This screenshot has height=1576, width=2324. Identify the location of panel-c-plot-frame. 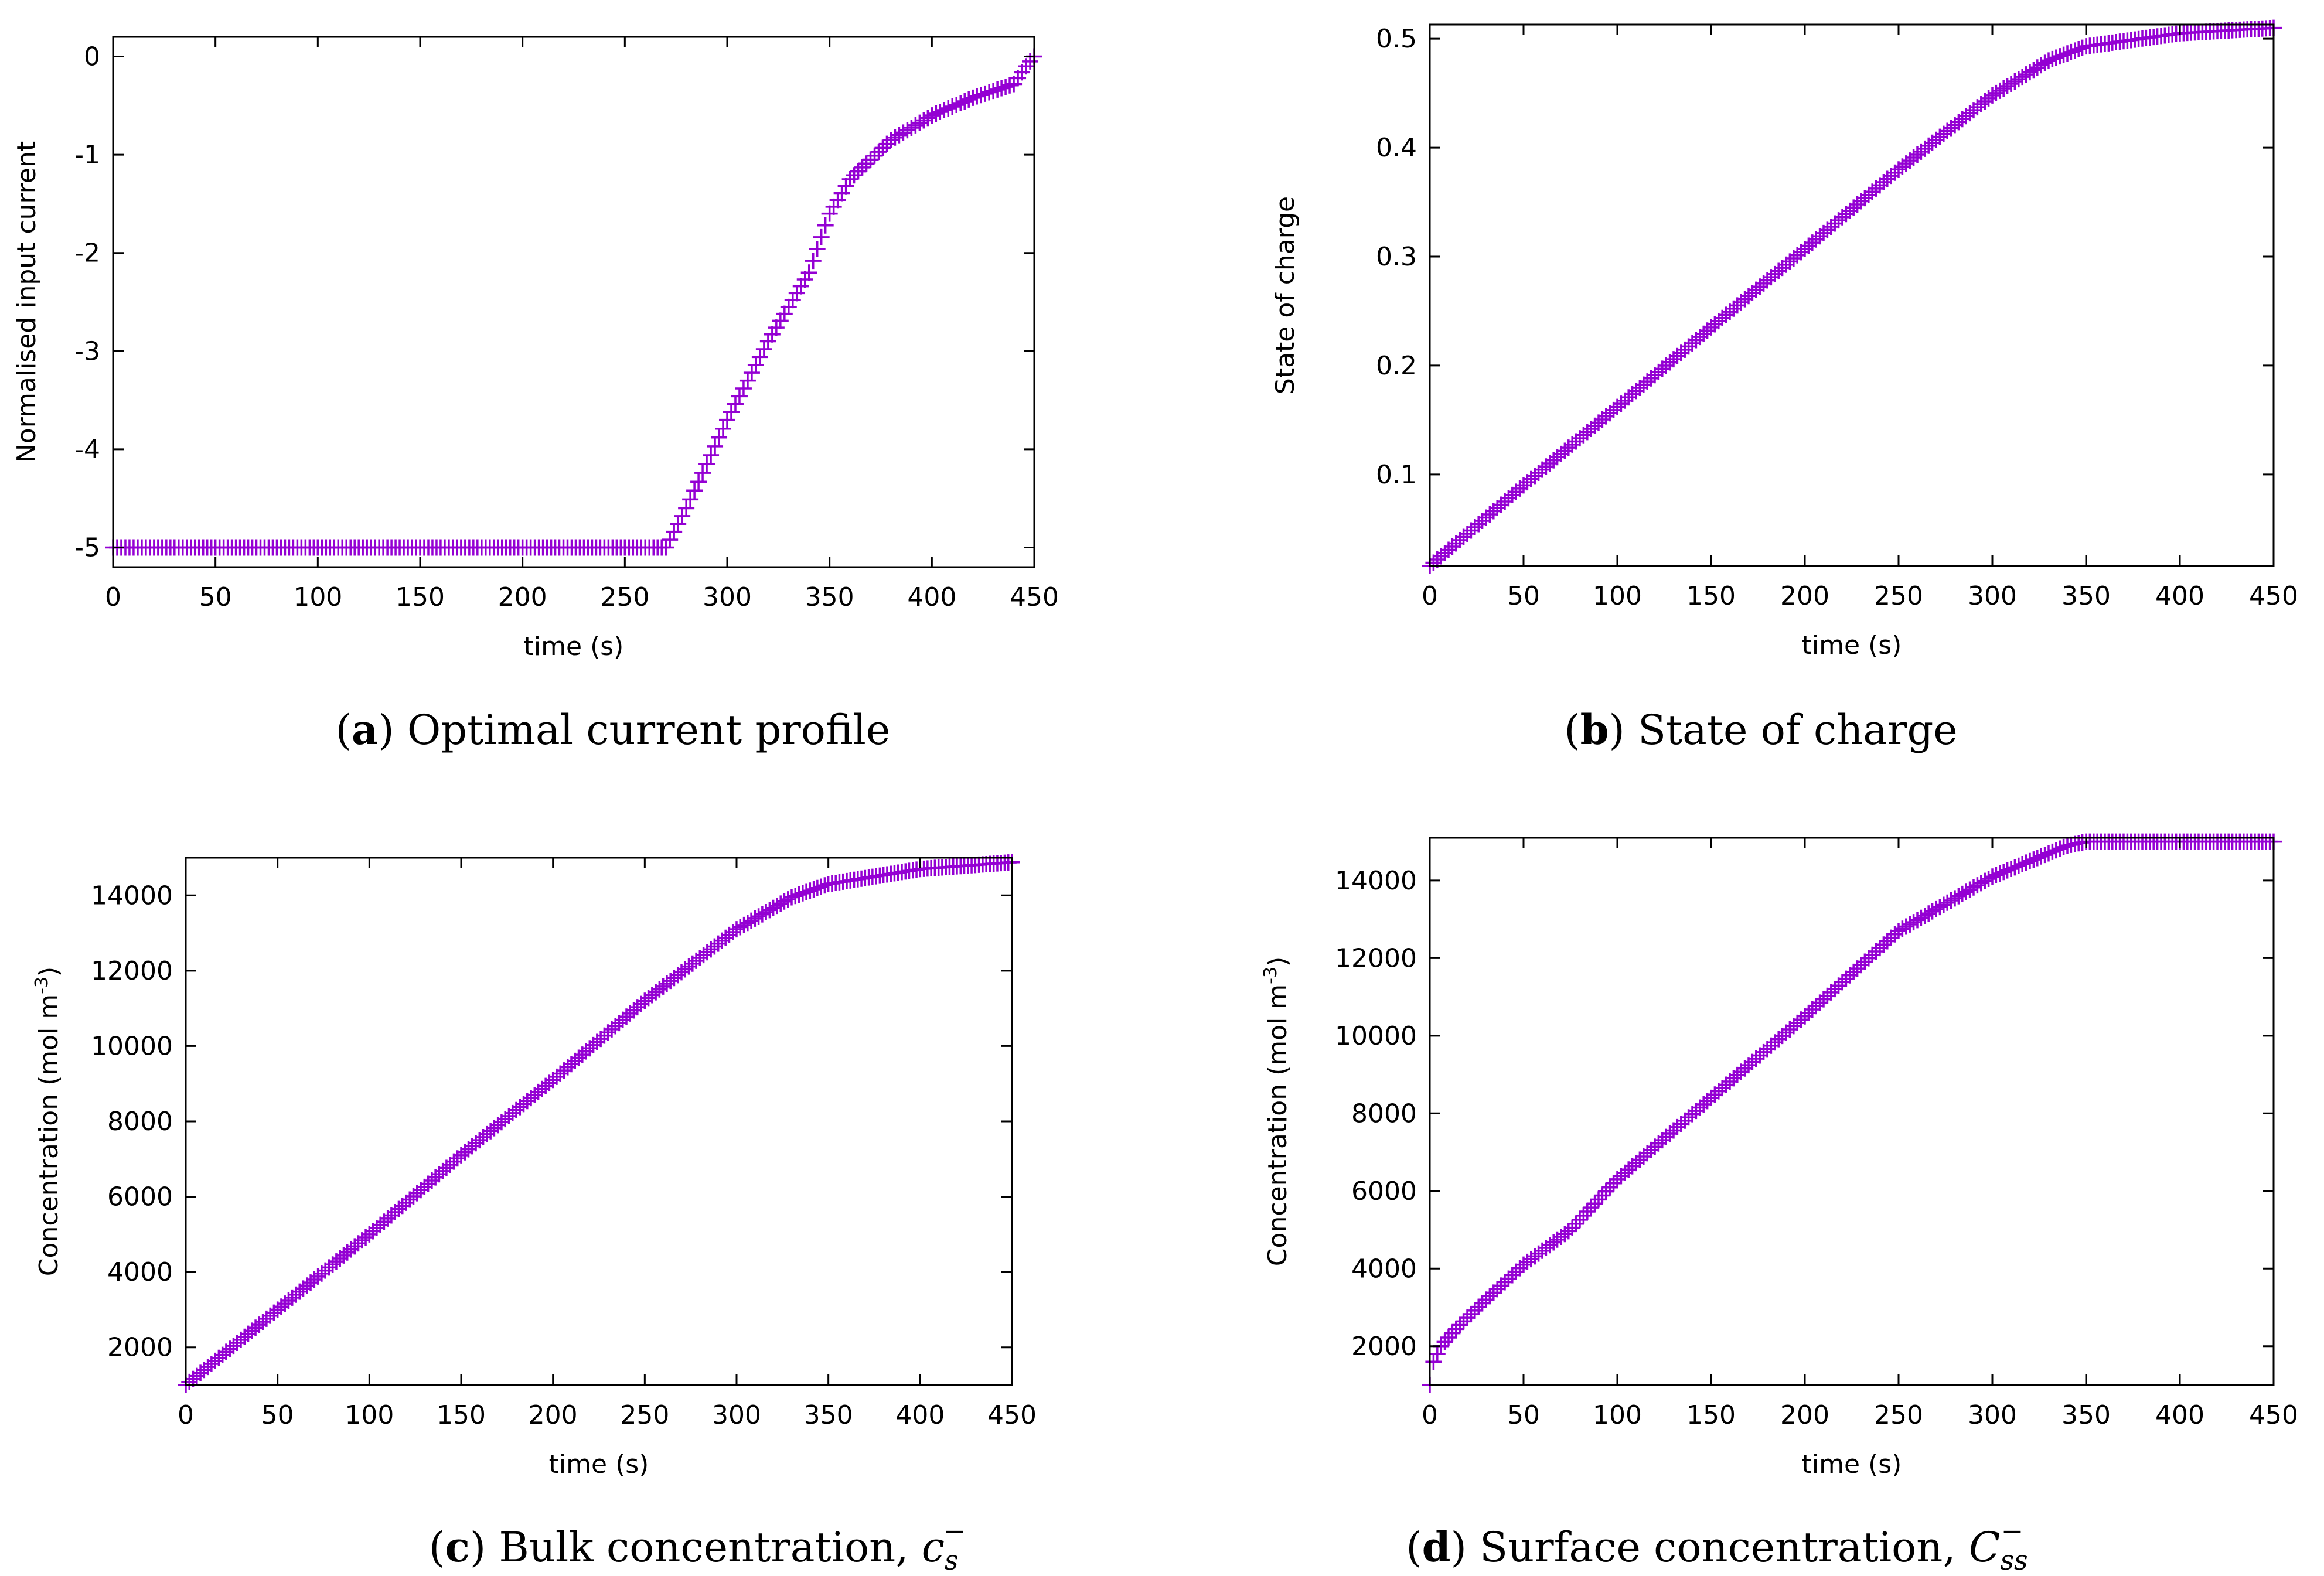
(599, 1121).